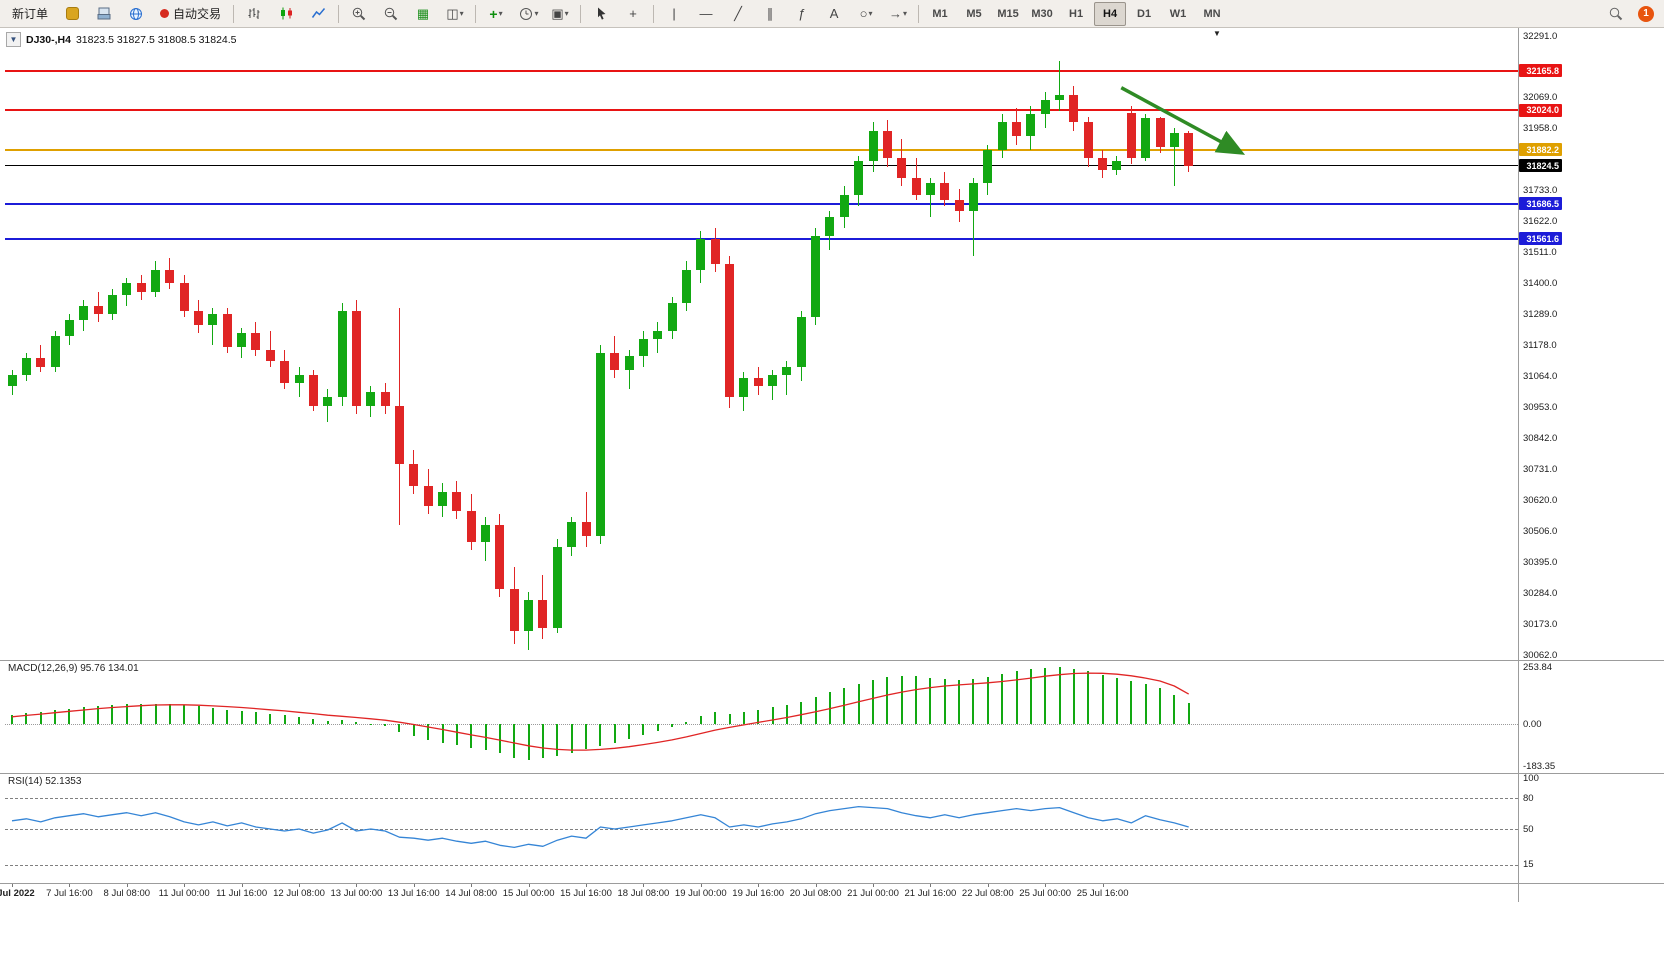 The image size is (1664, 956). Describe the element at coordinates (761, 799) in the screenshot. I see `rsi-level-line` at that location.